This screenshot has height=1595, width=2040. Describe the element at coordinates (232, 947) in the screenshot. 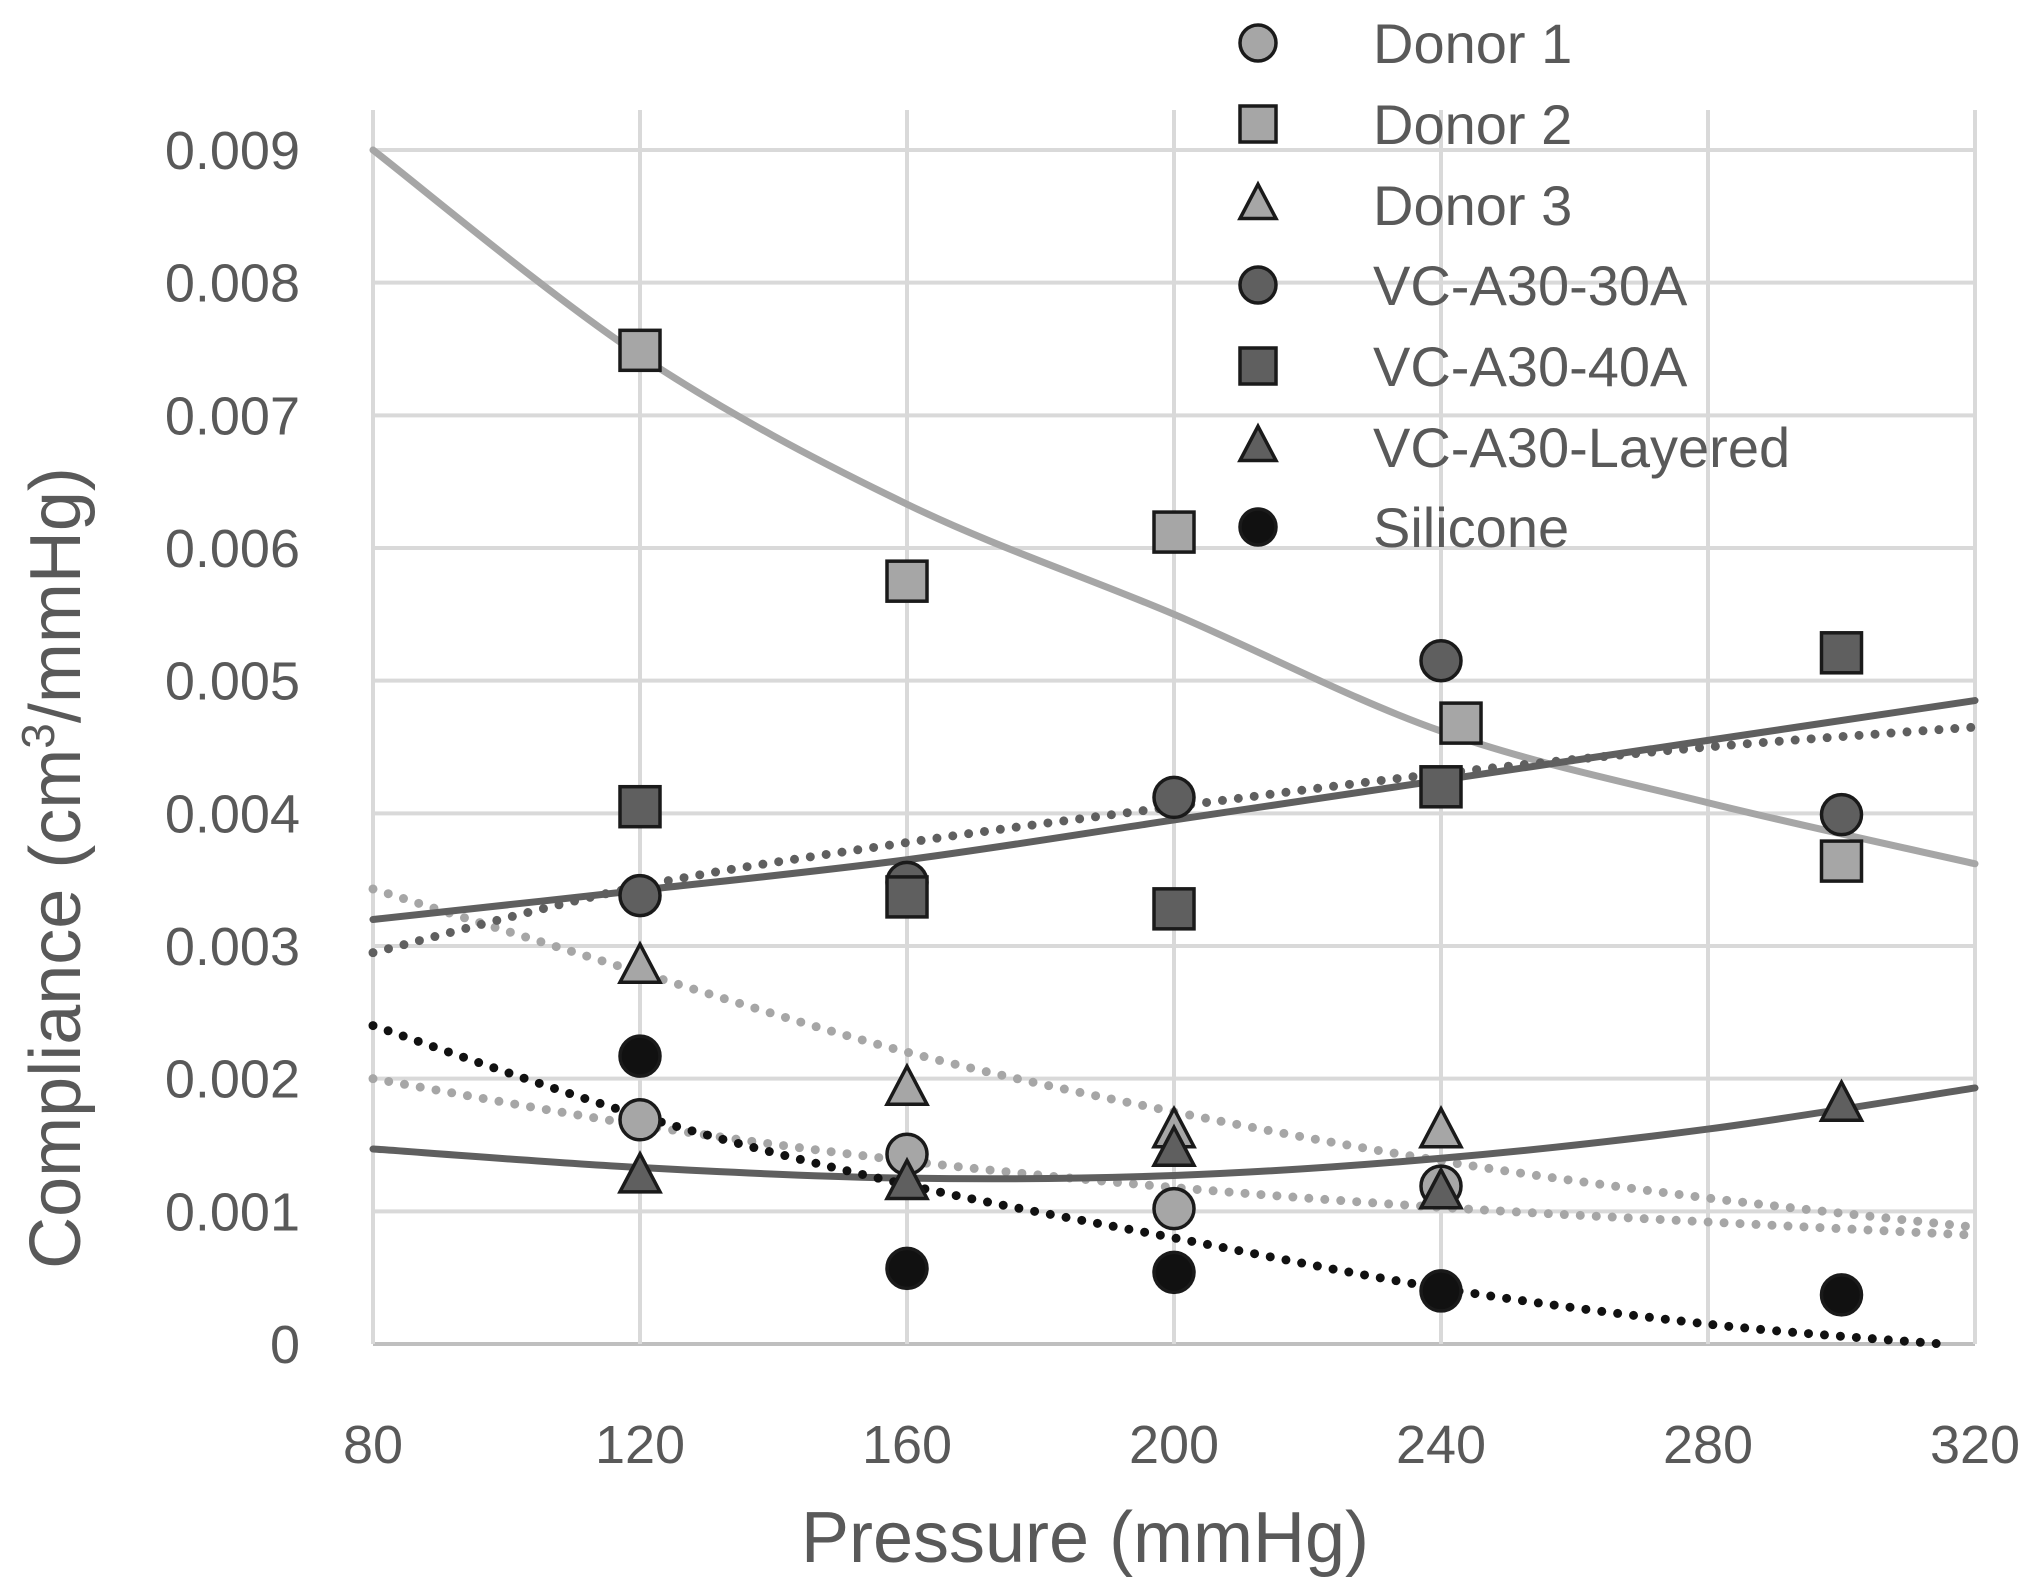

I see `y-tick-label: 0.003` at that location.